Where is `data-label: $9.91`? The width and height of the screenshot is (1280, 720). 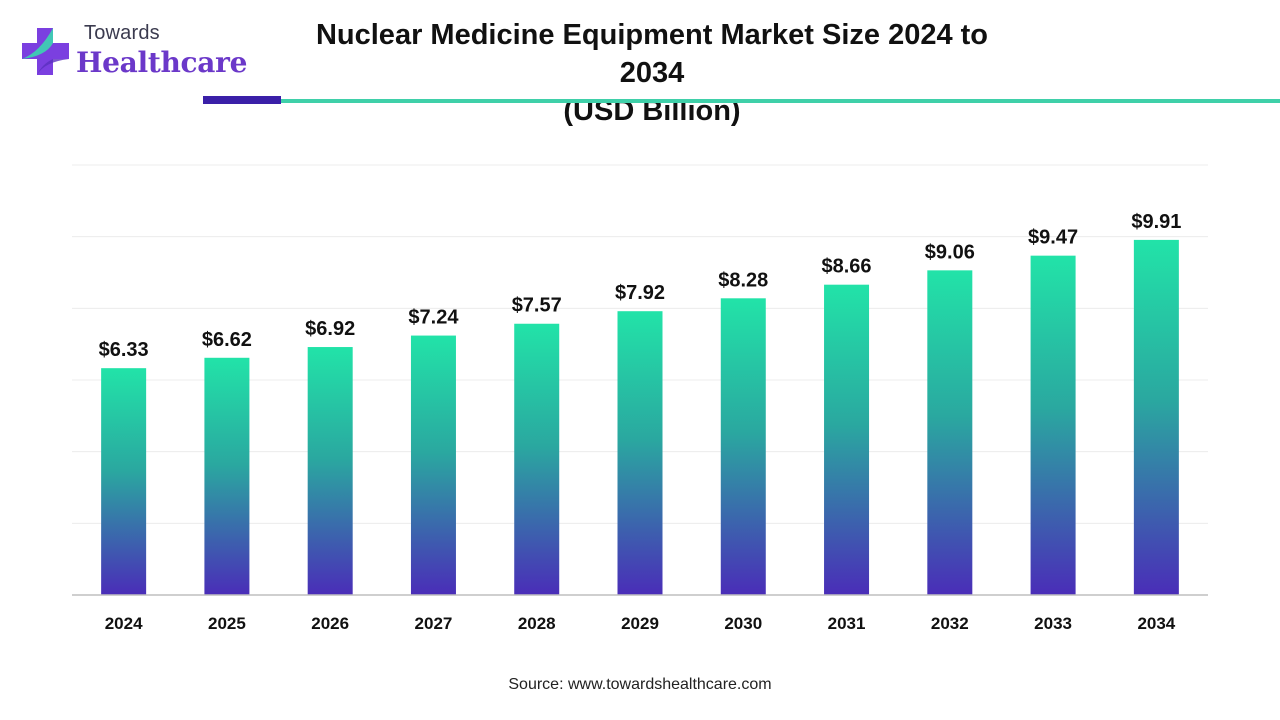
data-label: $9.91 is located at coordinates (1156, 222).